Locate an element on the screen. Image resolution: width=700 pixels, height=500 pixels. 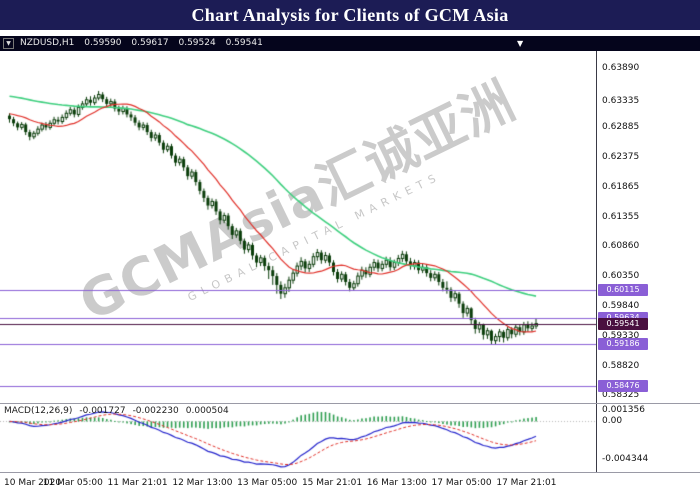
time-label: 16 Mar 13:00 is located at coordinates (396, 483).